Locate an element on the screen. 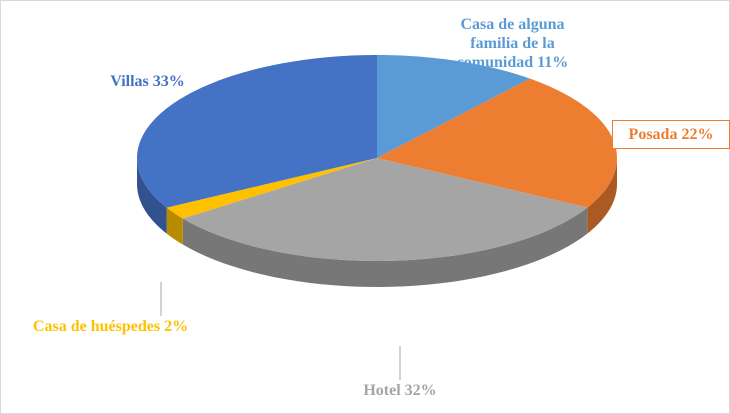 The image size is (730, 414). data-label: Villas 33% is located at coordinates (147, 81).